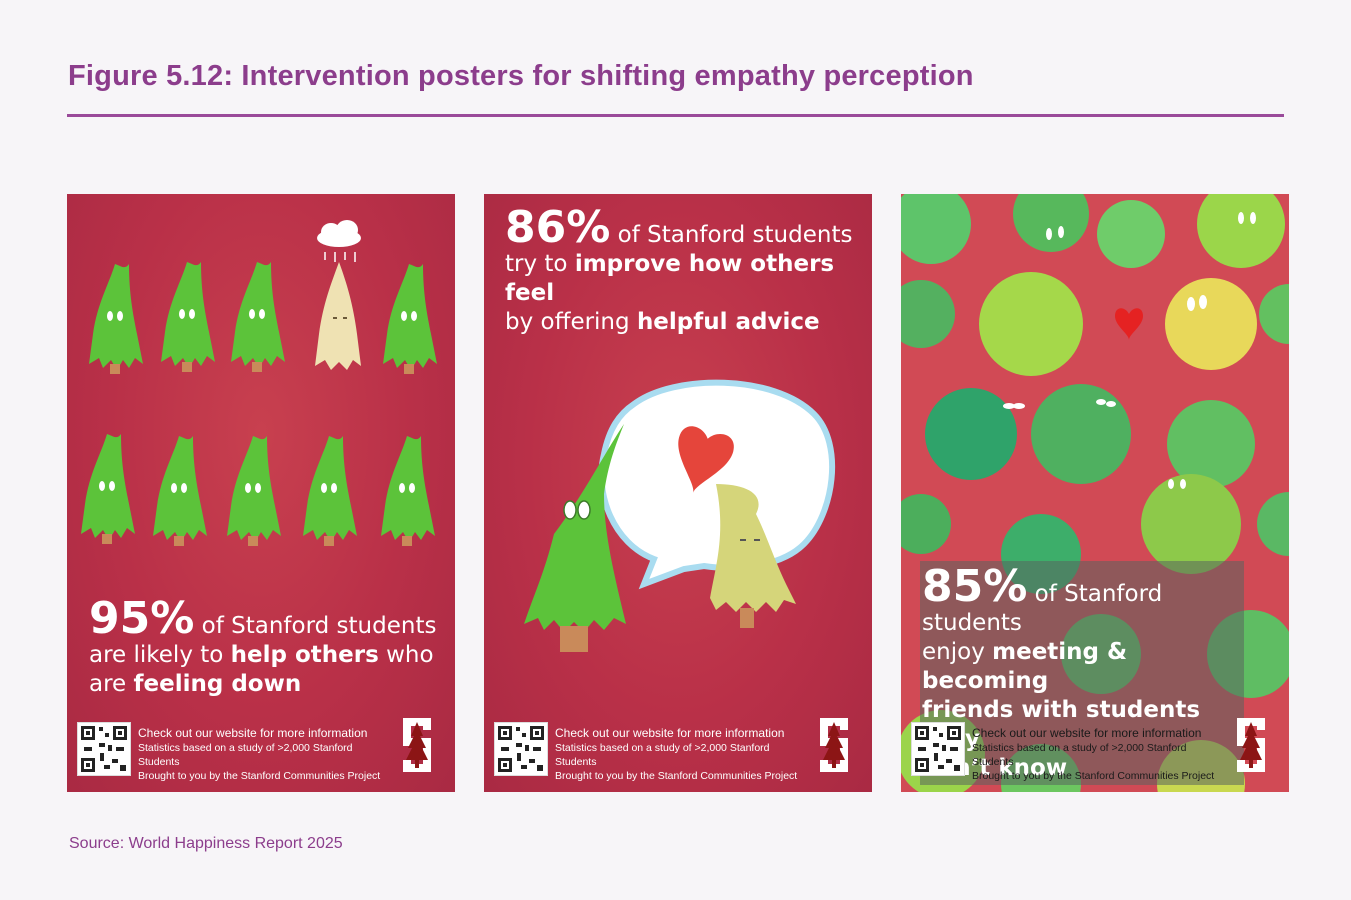 The image size is (1351, 900). What do you see at coordinates (206, 843) in the screenshot?
I see `source-note: Source: World Happiness Report 2025` at bounding box center [206, 843].